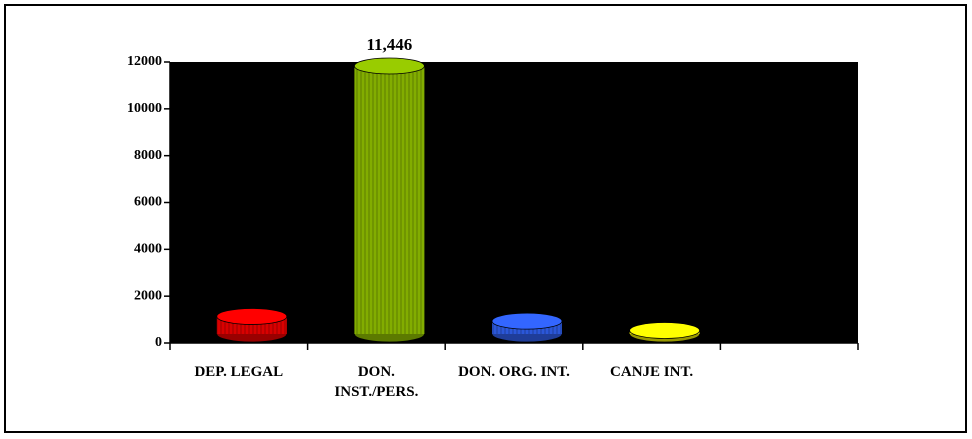  What do you see at coordinates (158, 342) in the screenshot?
I see `y-tick-label: 0` at bounding box center [158, 342].